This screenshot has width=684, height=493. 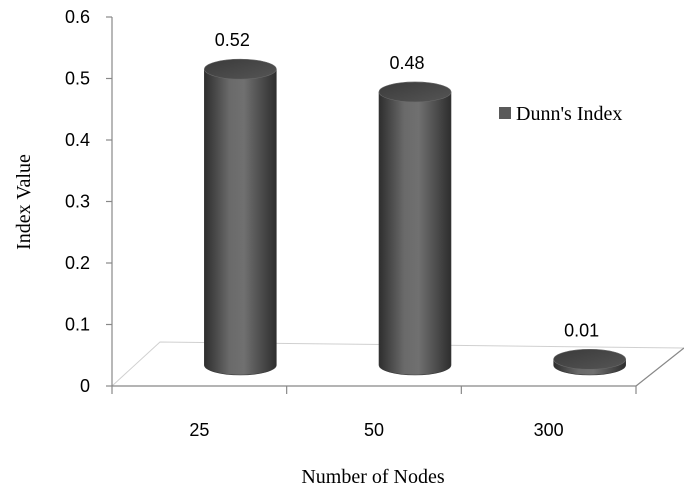 I want to click on y-tick-label: 0.5, so click(x=77, y=79).